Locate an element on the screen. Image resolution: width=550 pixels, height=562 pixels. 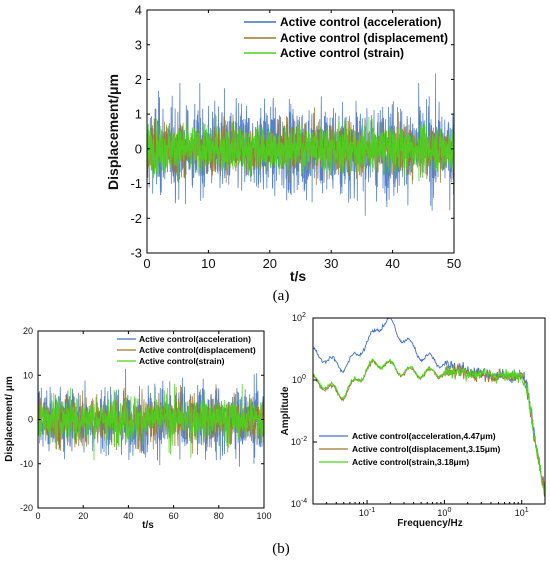
panel-a-ytick-label: 1 is located at coordinates (138, 114).